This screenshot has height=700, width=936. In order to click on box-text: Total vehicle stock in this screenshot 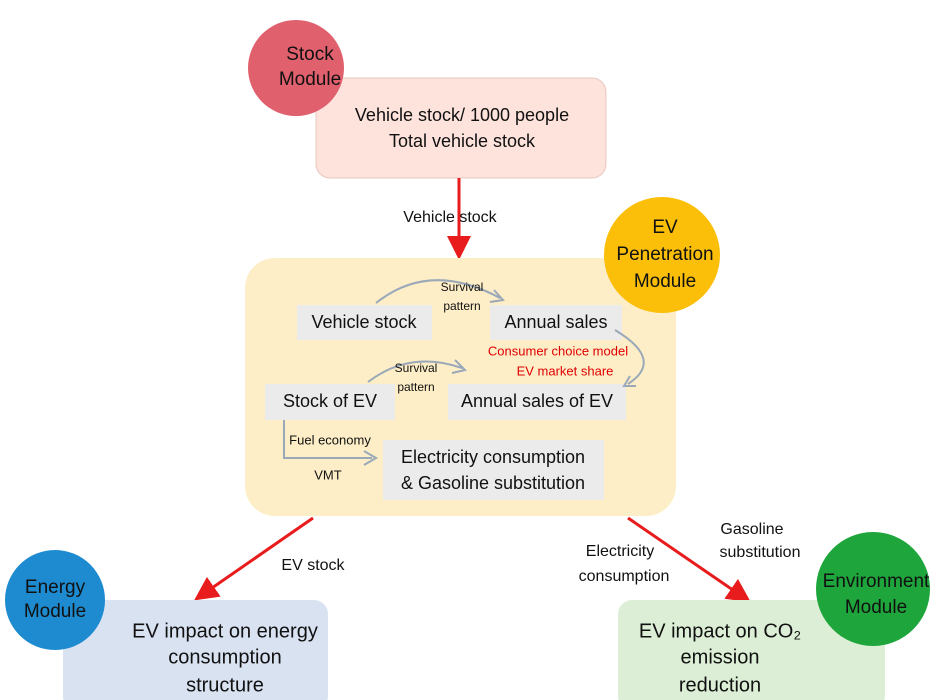, I will do `click(462, 141)`.